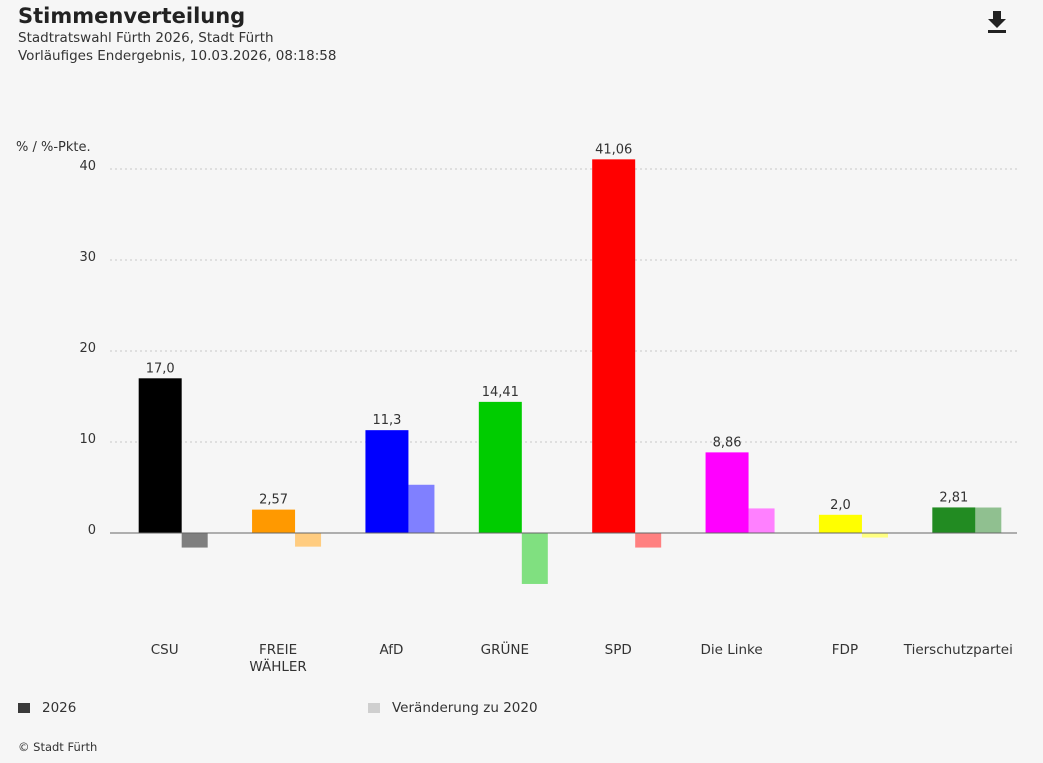 The width and height of the screenshot is (1043, 763). Describe the element at coordinates (58, 747) in the screenshot. I see `copyright-credit: © Stadt Fürth` at that location.